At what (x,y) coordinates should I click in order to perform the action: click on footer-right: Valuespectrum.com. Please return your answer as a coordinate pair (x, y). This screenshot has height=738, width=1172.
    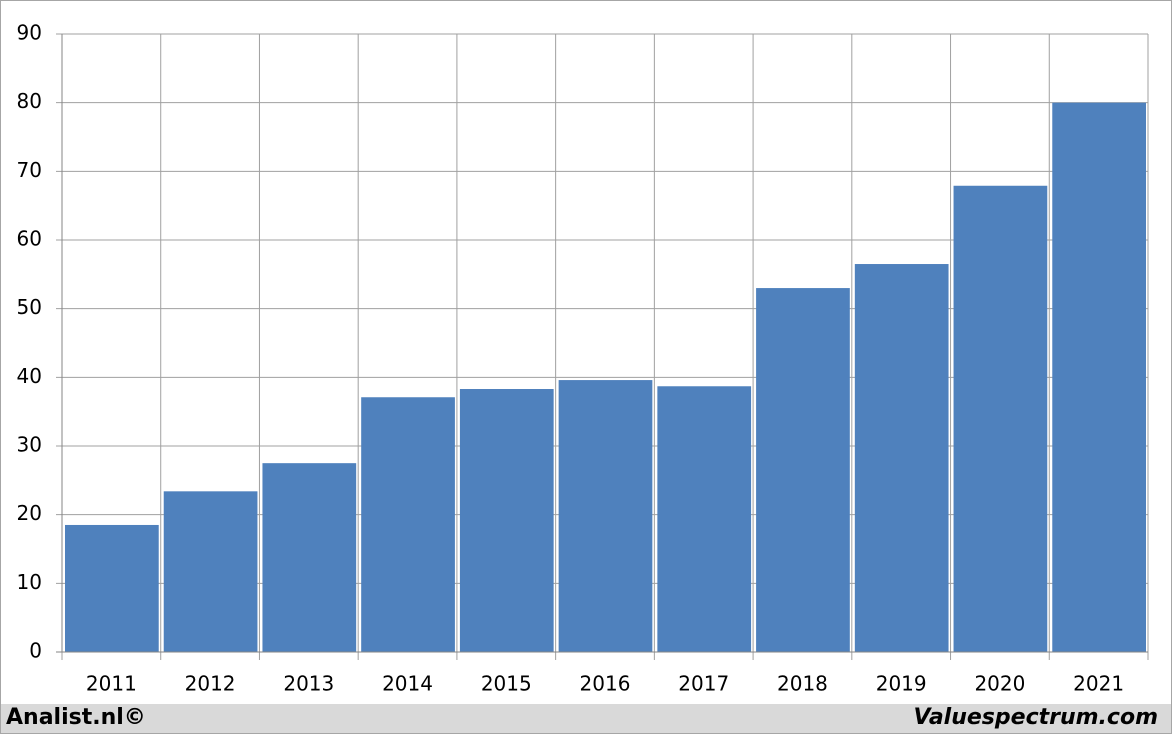
    Looking at the image, I should click on (1036, 717).